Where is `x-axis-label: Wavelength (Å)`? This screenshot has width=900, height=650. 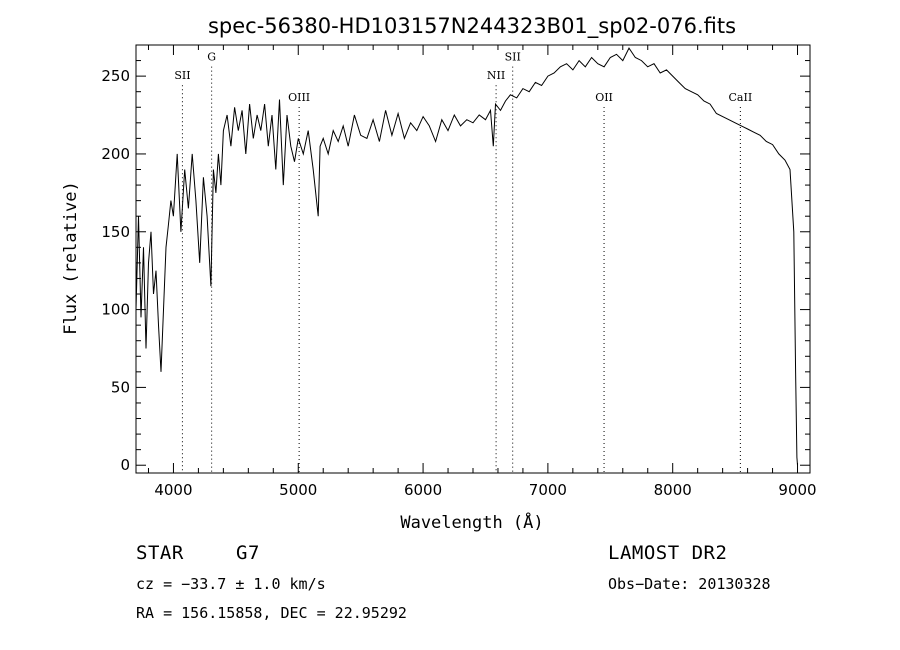
x-axis-label: Wavelength (Å) is located at coordinates (471, 522).